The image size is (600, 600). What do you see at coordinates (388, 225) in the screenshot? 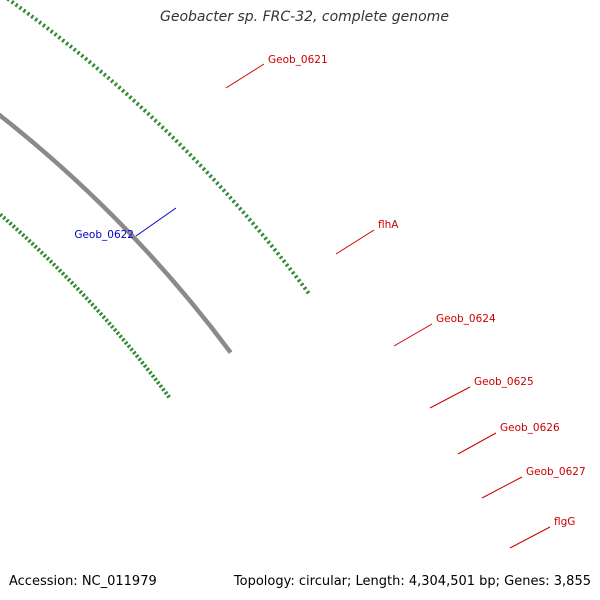
I see `gene-label: flhA` at bounding box center [388, 225].